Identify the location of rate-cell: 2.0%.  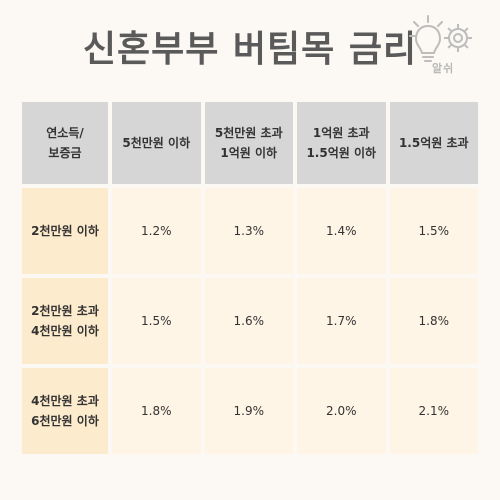
(341, 411).